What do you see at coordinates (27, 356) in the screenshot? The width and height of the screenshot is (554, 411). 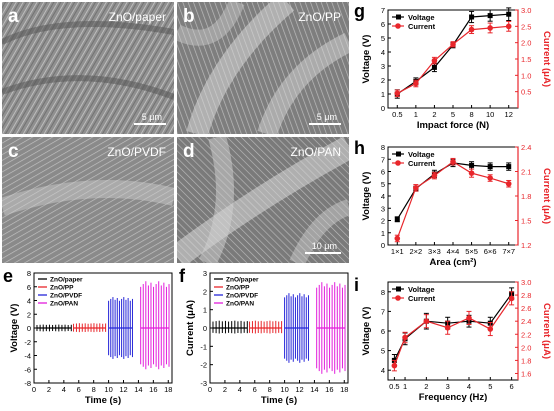 I see `y-tick-label: -4` at bounding box center [27, 356].